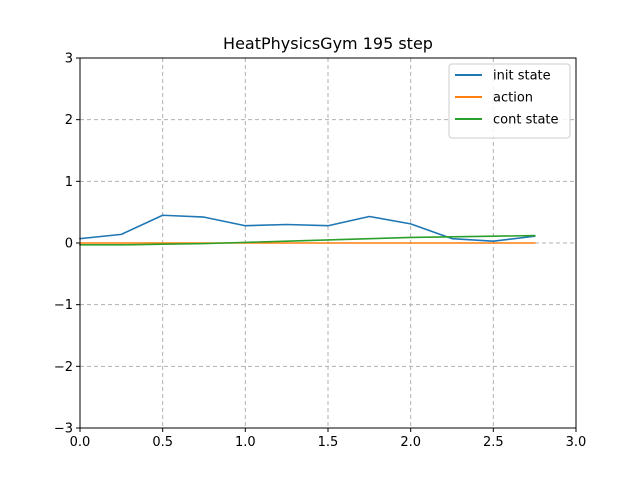 This screenshot has height=480, width=640. Describe the element at coordinates (328, 442) in the screenshot. I see `x-tick-label: 1.5` at that location.